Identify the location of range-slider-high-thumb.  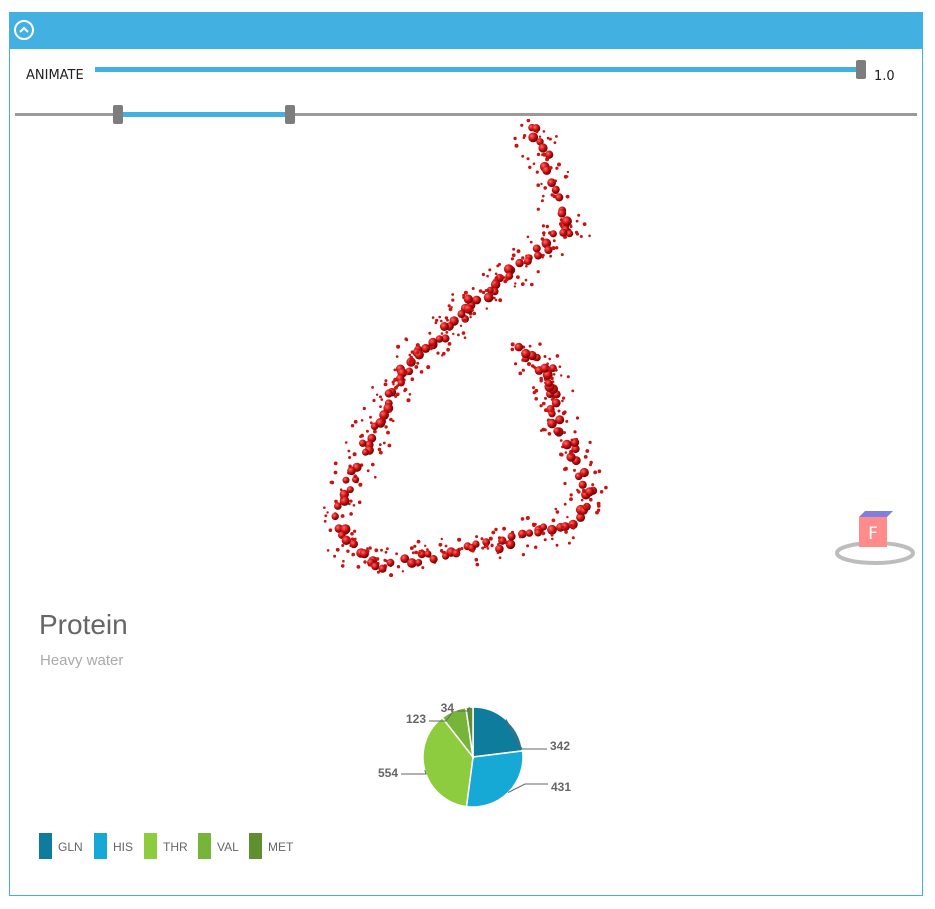
(290, 114).